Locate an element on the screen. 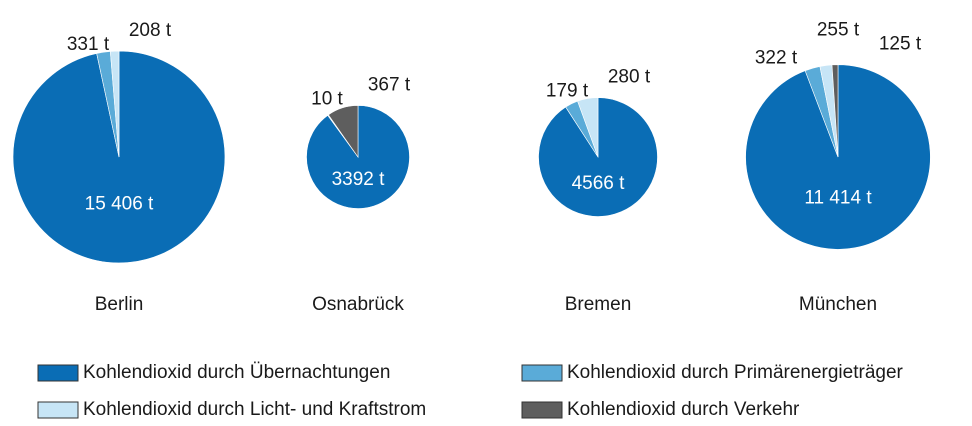 This screenshot has width=972, height=426. legend-label: Kohlendioxid durch Übernachtungen is located at coordinates (236, 372).